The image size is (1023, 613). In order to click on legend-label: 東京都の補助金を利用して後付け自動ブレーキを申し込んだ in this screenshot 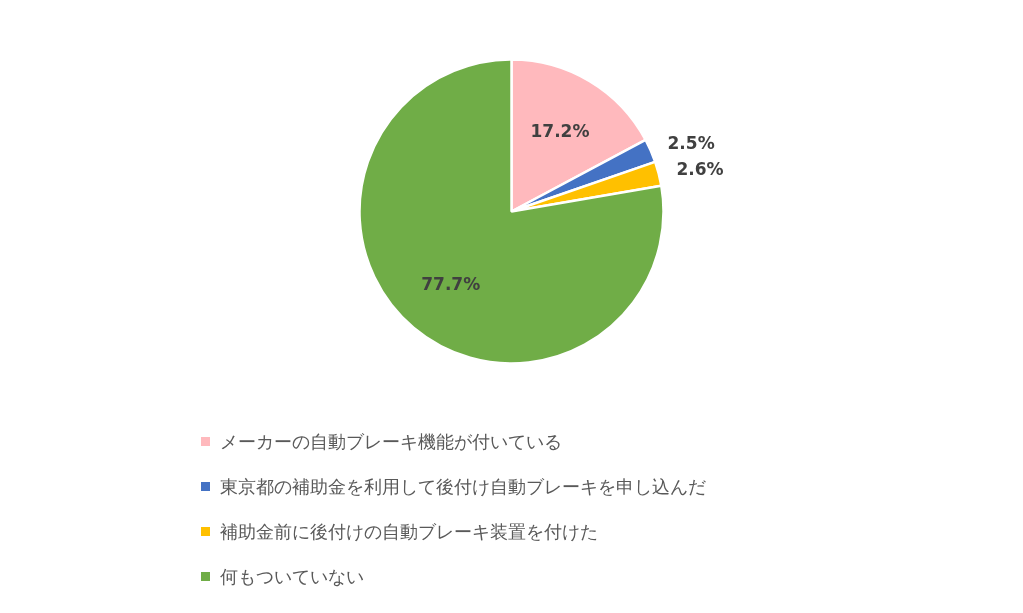, I will do `click(462, 486)`.